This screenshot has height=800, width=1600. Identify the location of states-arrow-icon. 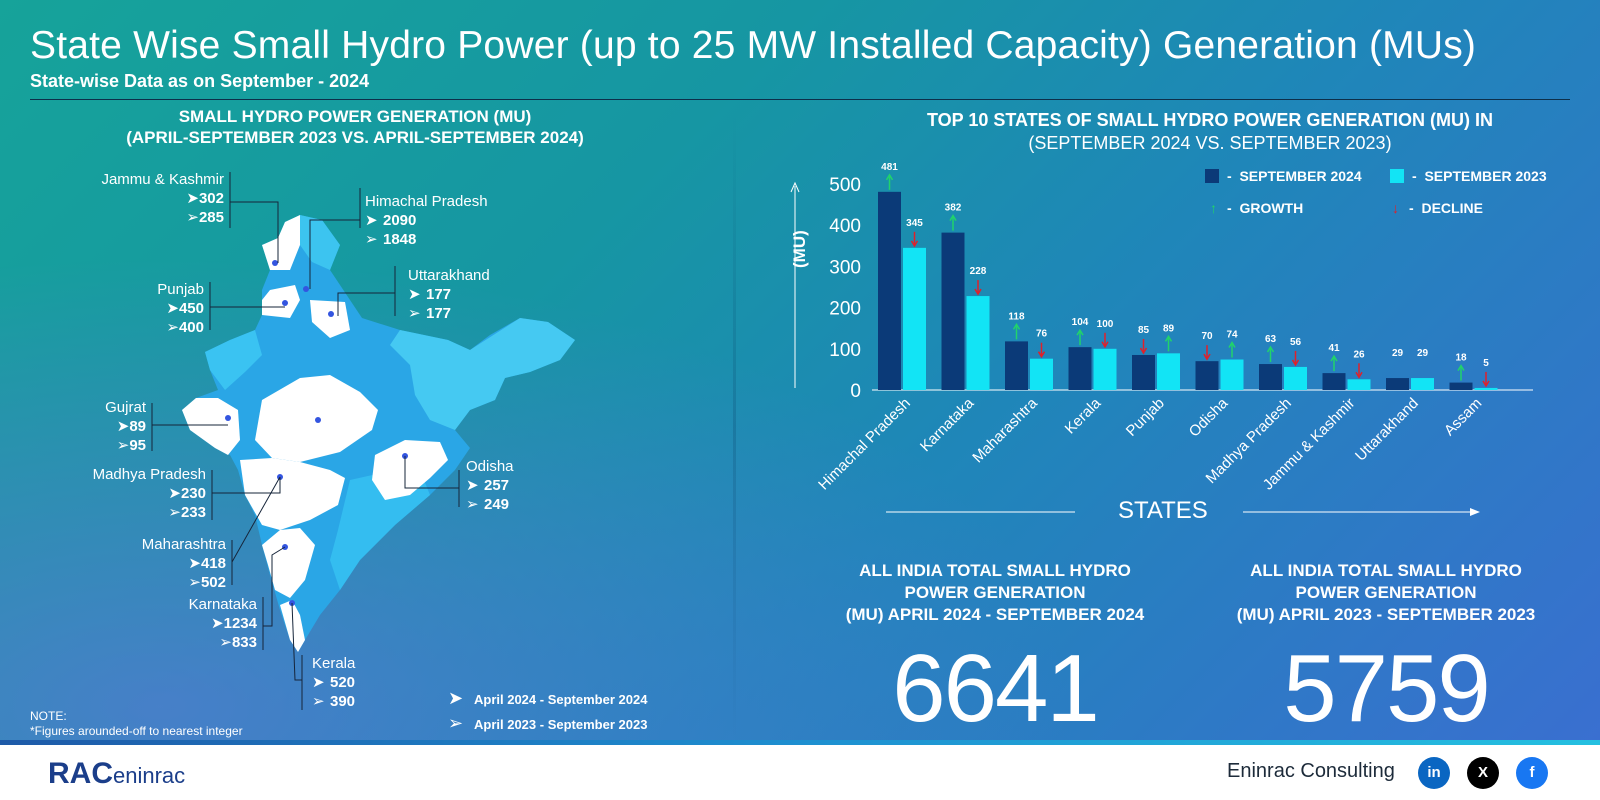
(1475, 512).